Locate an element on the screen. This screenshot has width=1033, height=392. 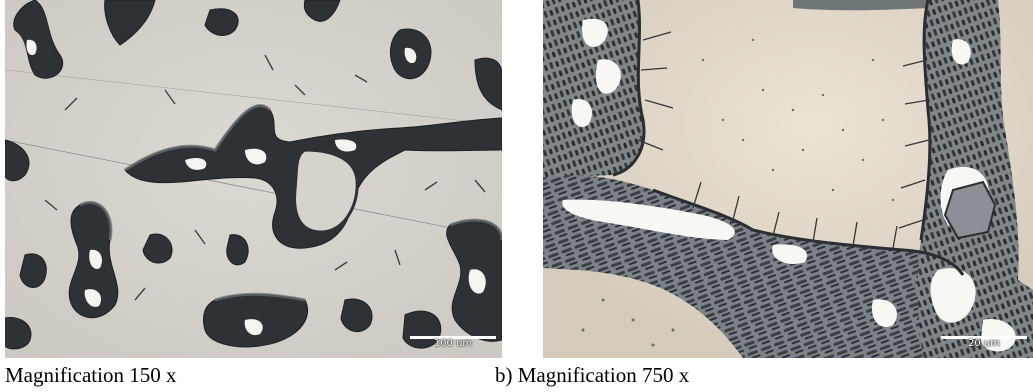
scale-bar-label: 20 um is located at coordinates (984, 343).